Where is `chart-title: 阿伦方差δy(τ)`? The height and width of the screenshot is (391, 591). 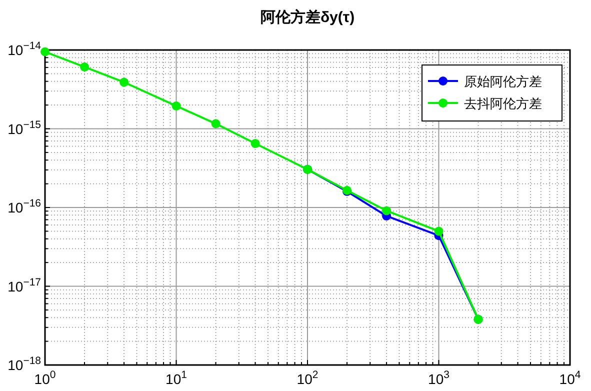 chart-title: 阿伦方差δy(τ) is located at coordinates (307, 17).